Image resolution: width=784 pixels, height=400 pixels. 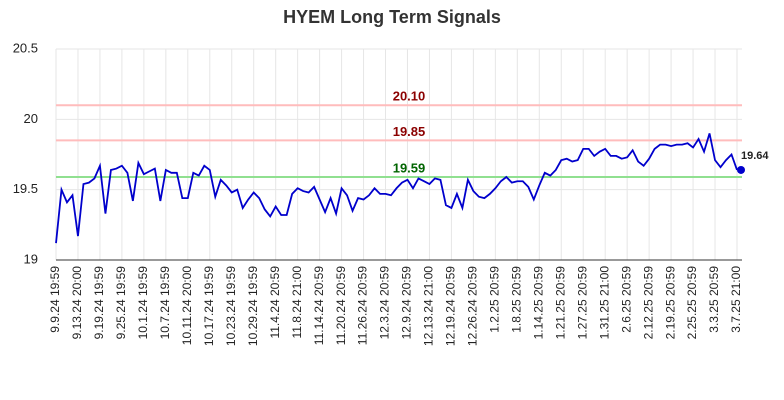 What do you see at coordinates (670, 303) in the screenshot?
I see `x-tick-label: 2.19.25 20:59` at bounding box center [670, 303].